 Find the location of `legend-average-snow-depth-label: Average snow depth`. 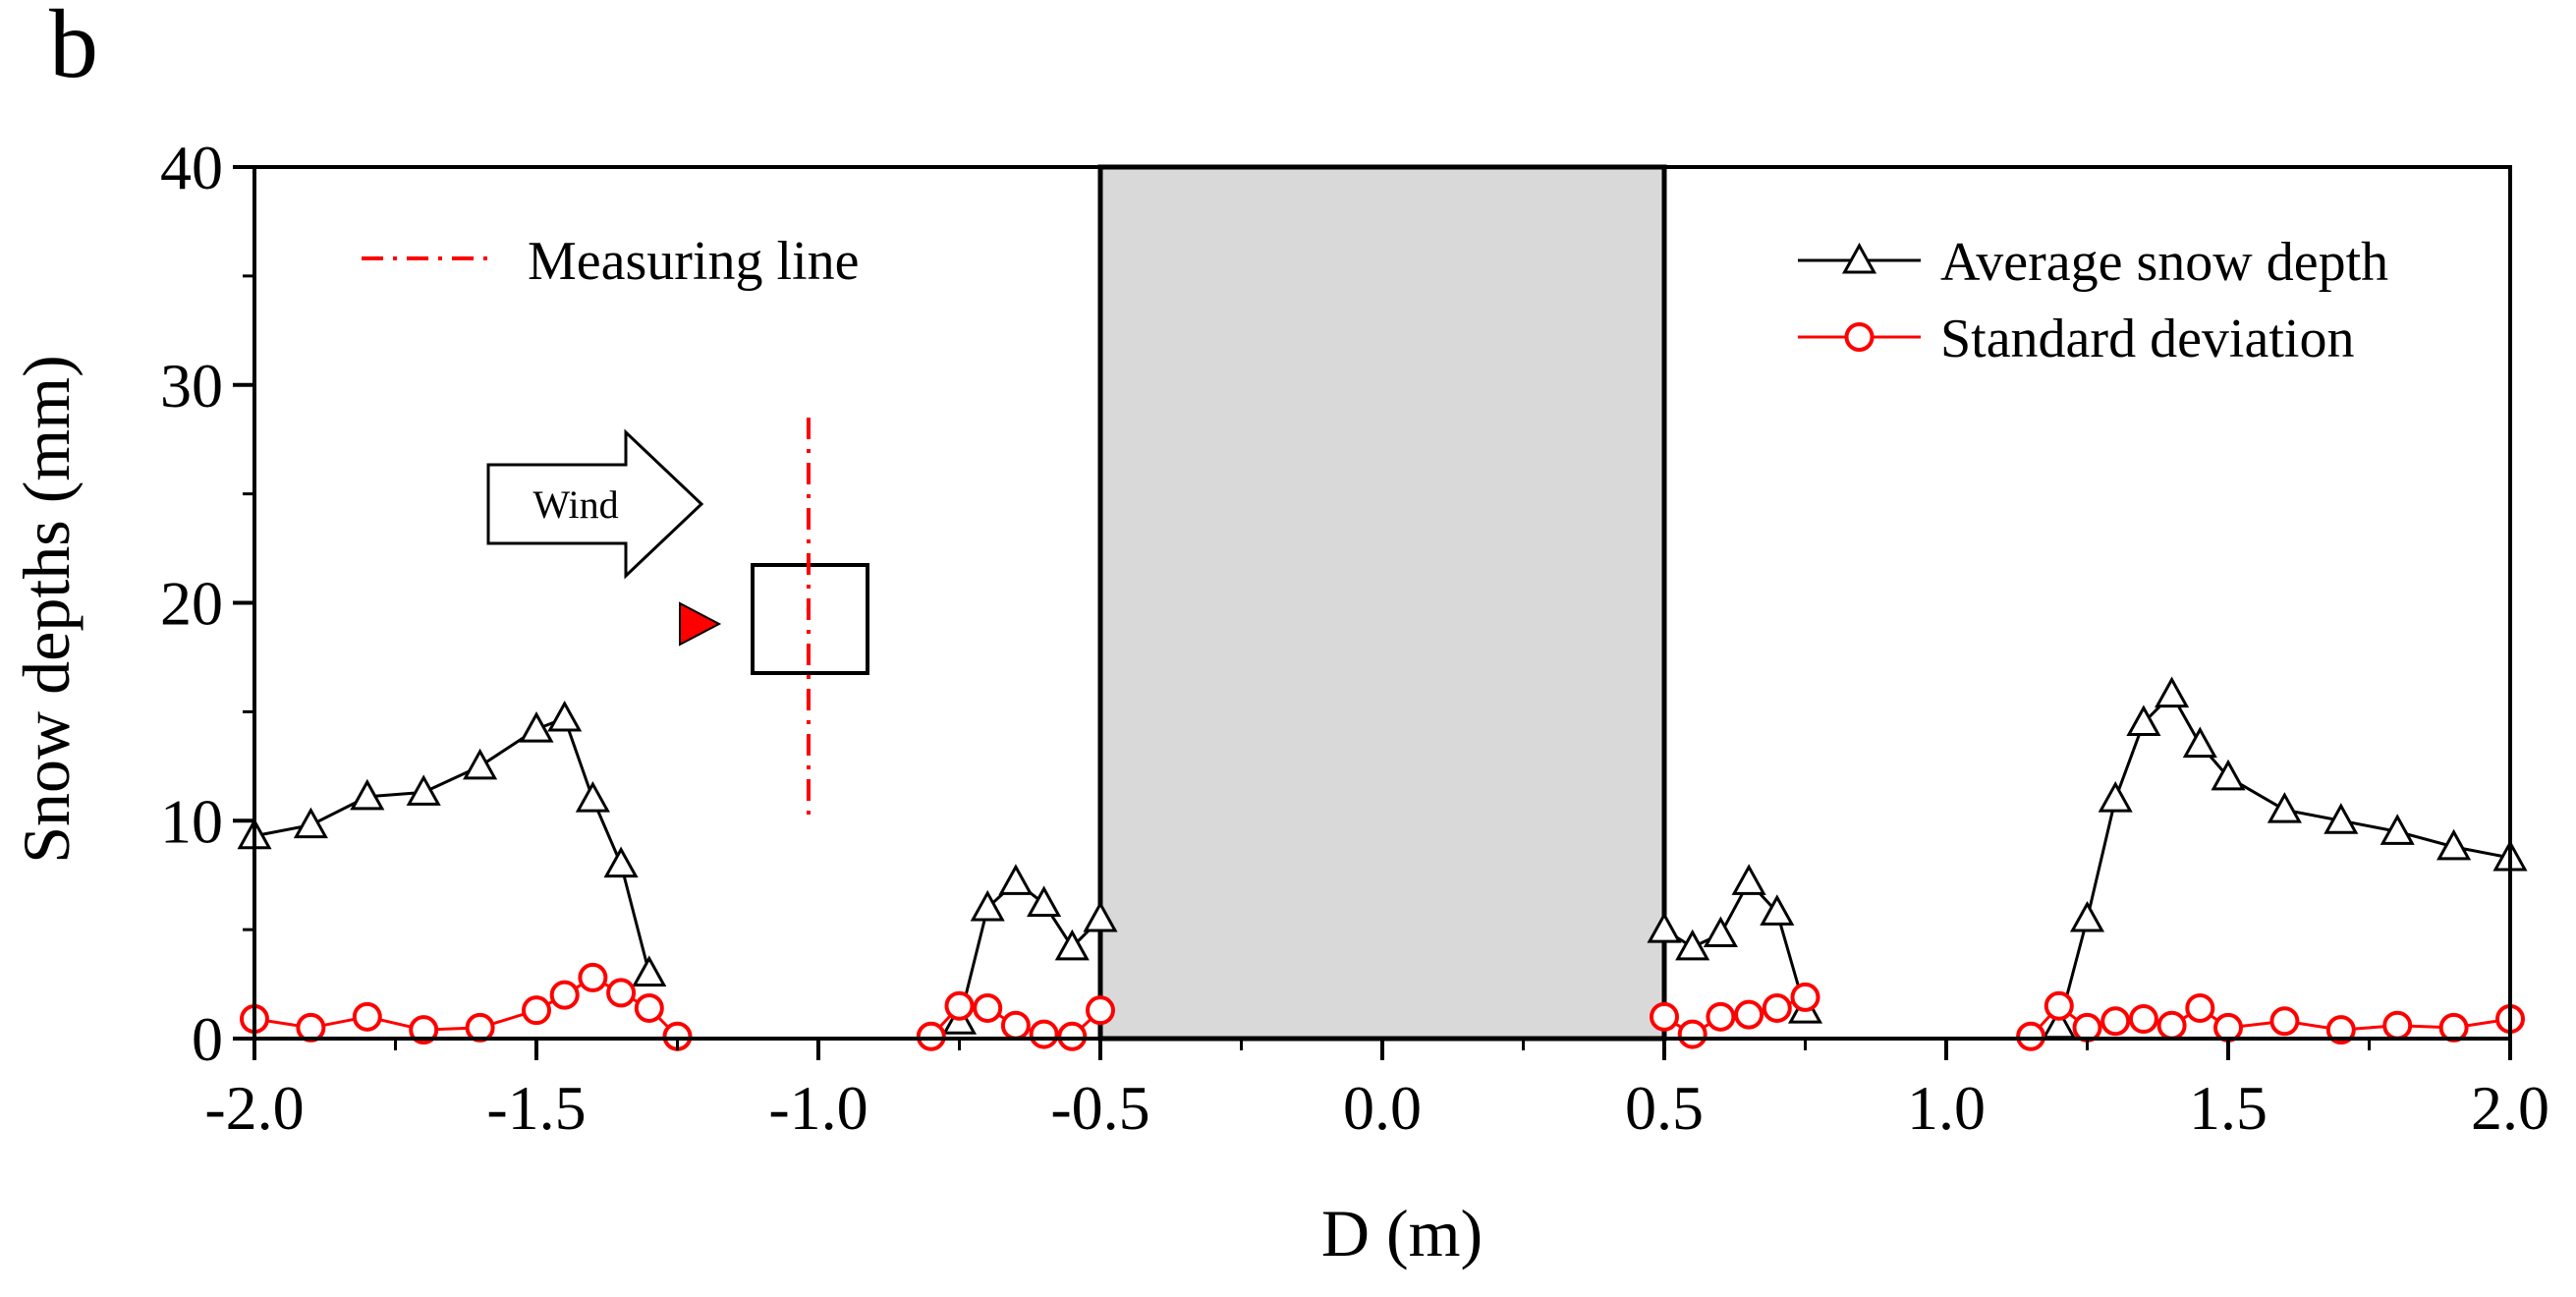

legend-average-snow-depth-label: Average snow depth is located at coordinates (2164, 262).